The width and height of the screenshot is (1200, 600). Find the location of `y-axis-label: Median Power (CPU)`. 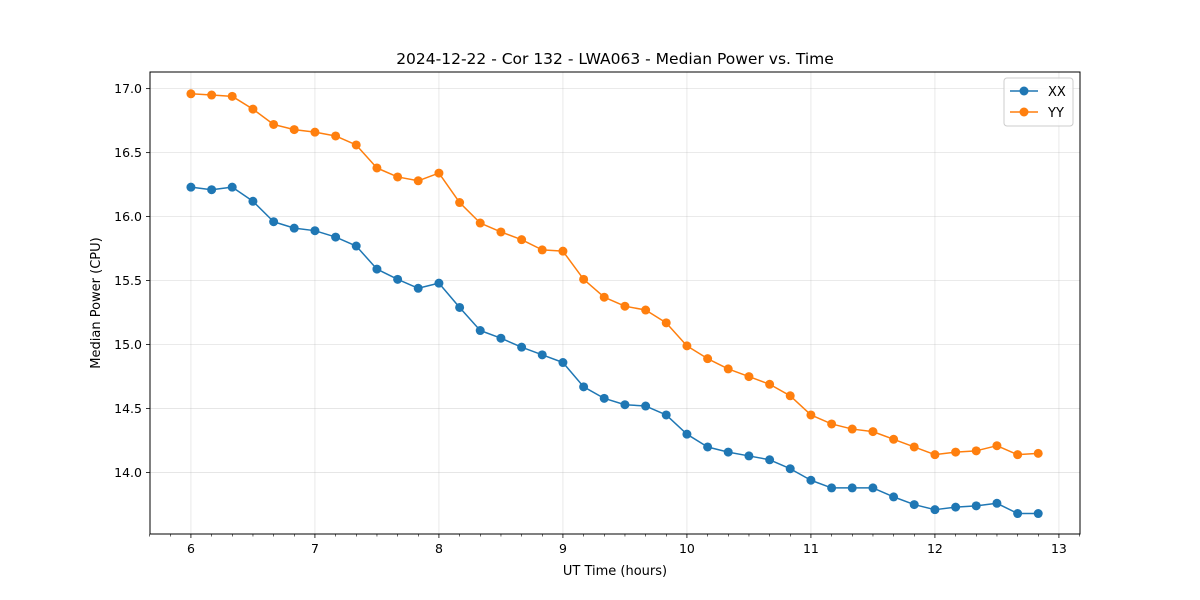

y-axis-label: Median Power (CPU) is located at coordinates (96, 302).